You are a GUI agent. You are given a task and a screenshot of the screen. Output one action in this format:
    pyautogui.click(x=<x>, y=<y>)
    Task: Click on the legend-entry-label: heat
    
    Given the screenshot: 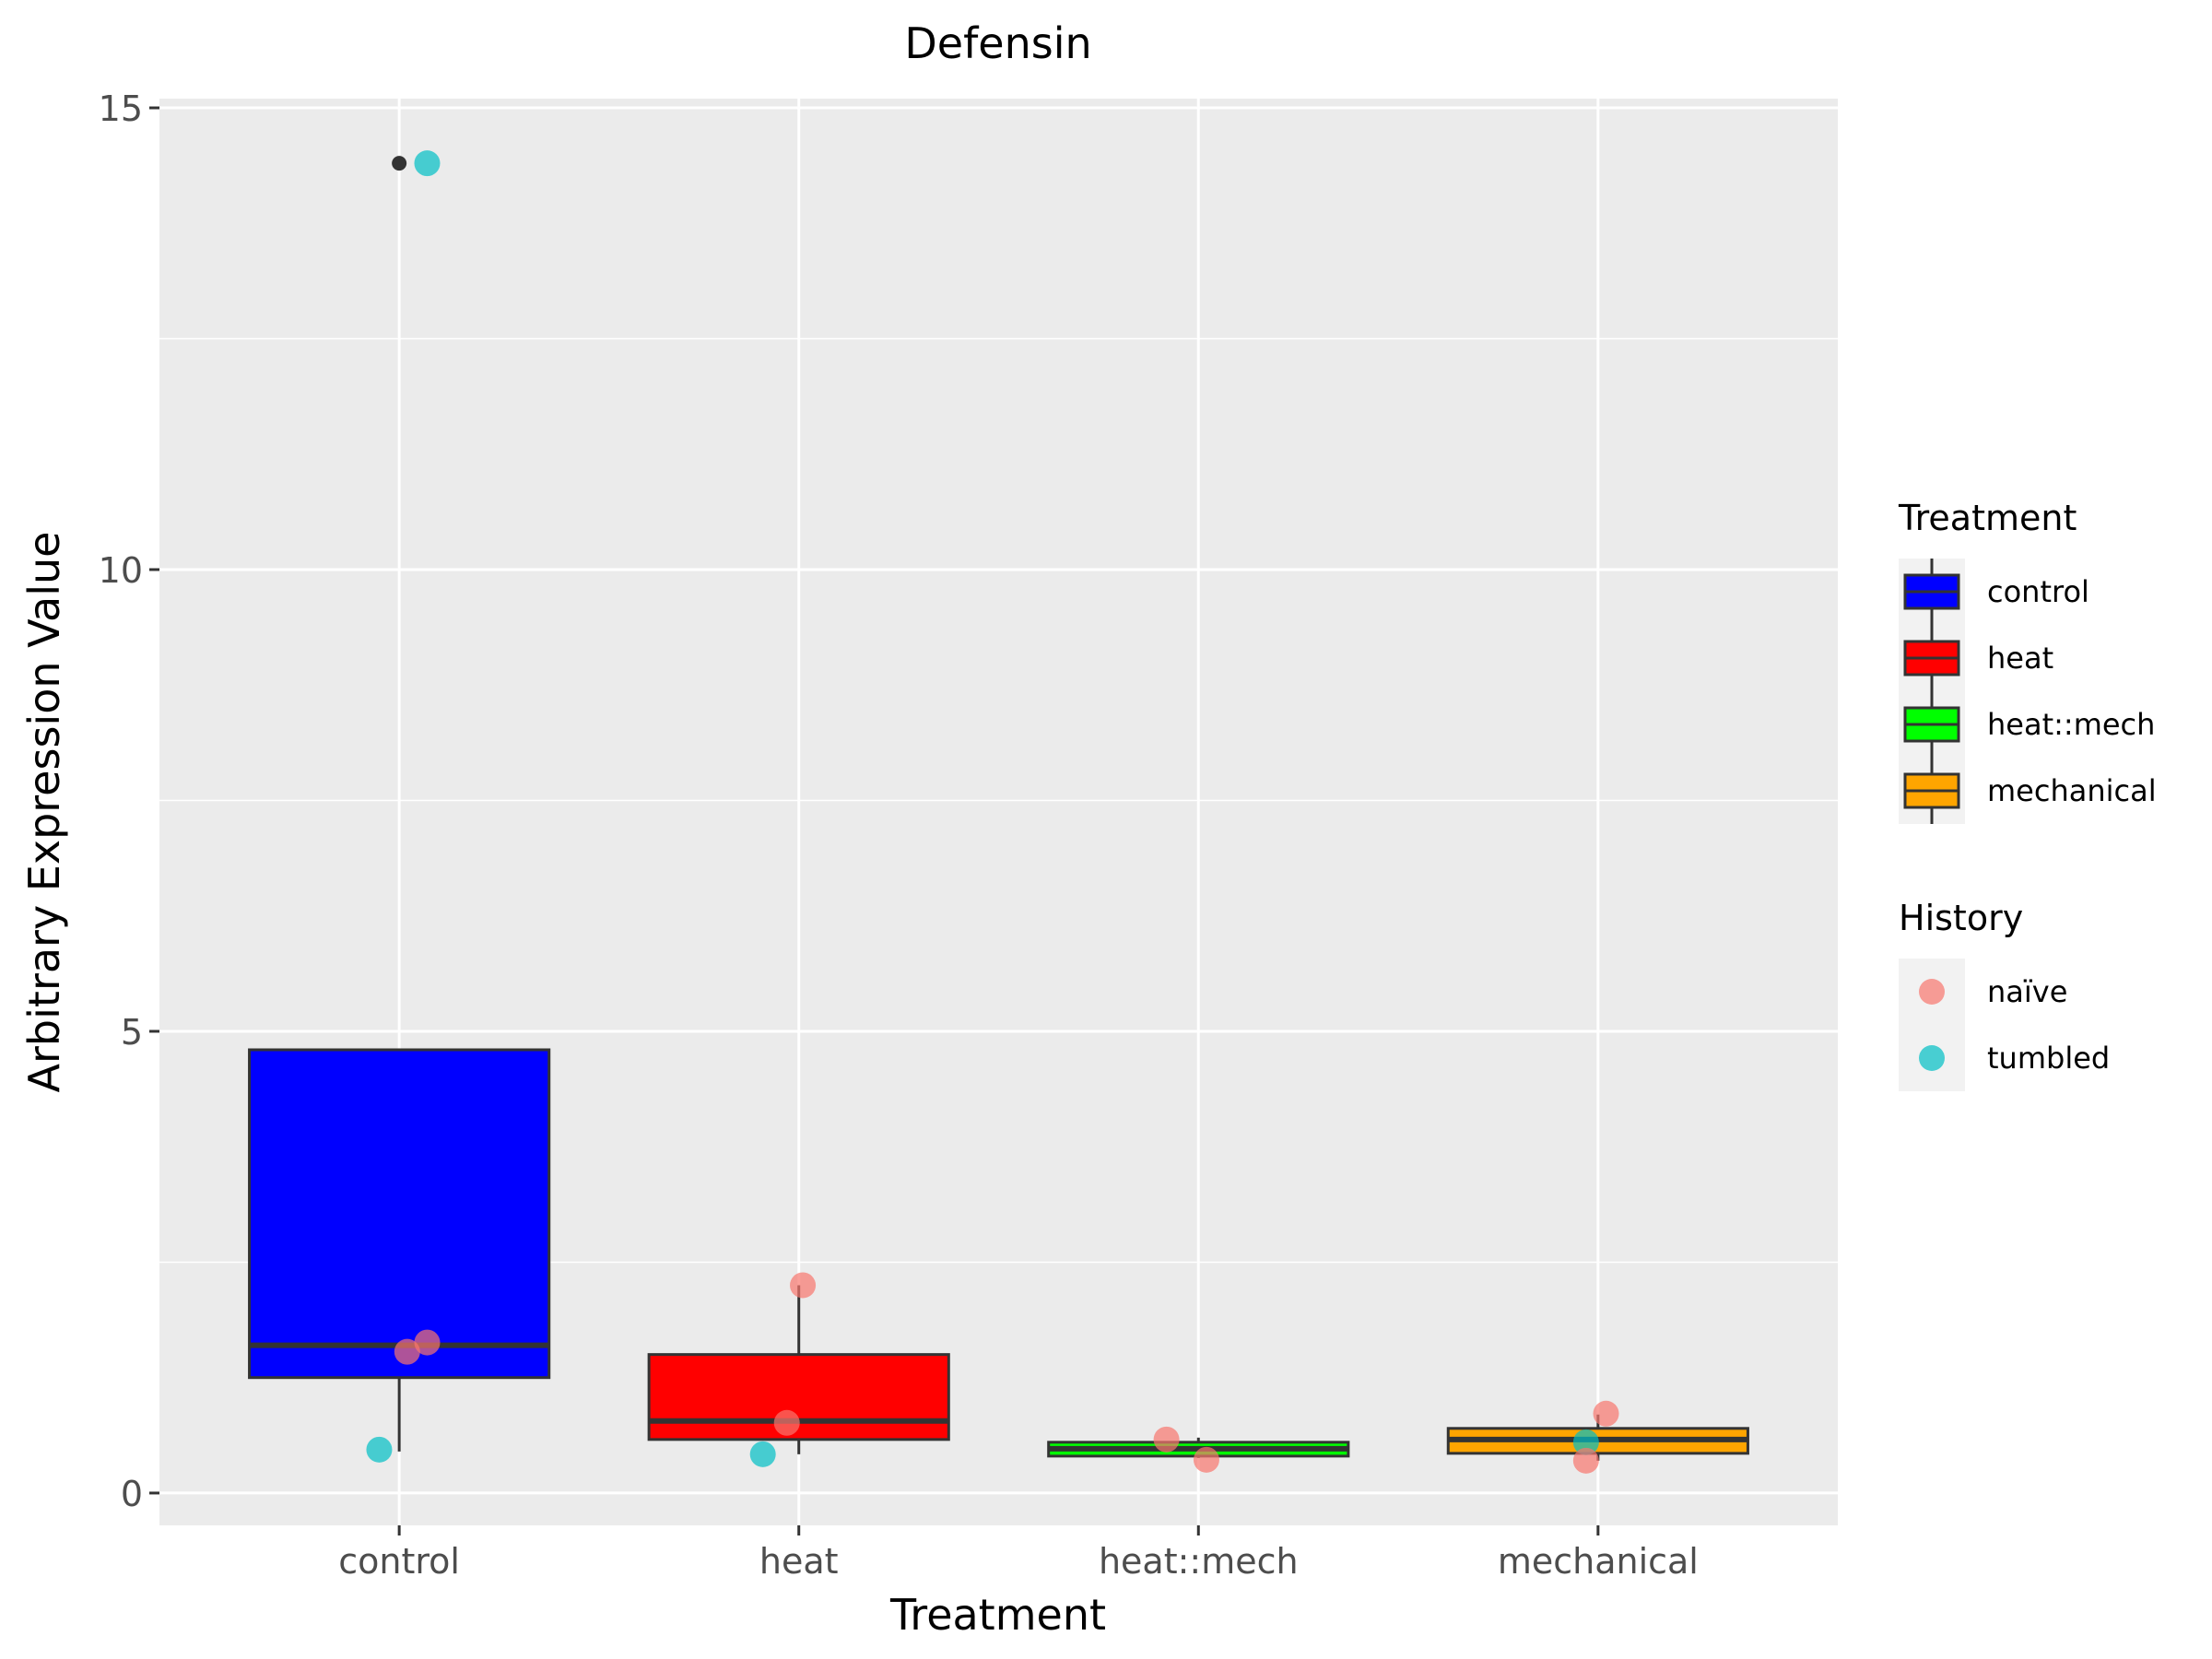 What is the action you would take?
    pyautogui.click(x=2020, y=658)
    